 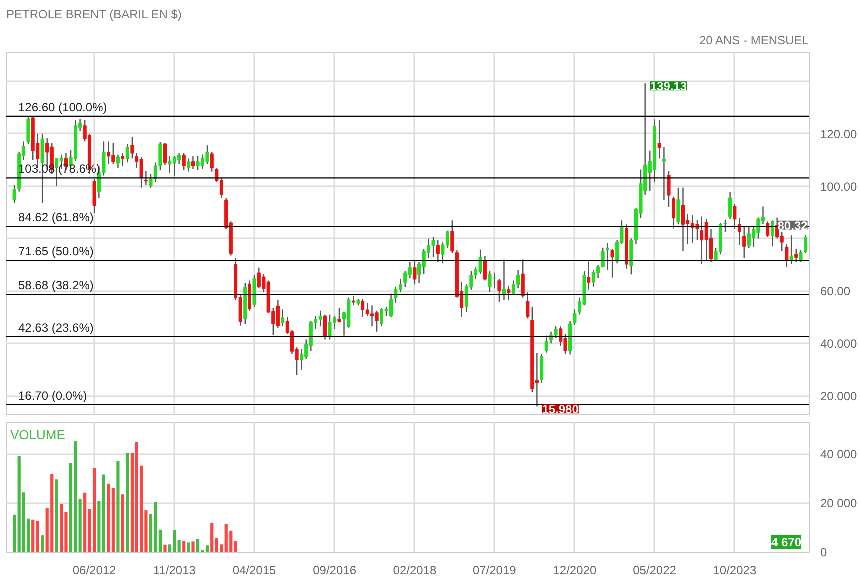 I want to click on x-tick-label: 07/2019, so click(x=494, y=571).